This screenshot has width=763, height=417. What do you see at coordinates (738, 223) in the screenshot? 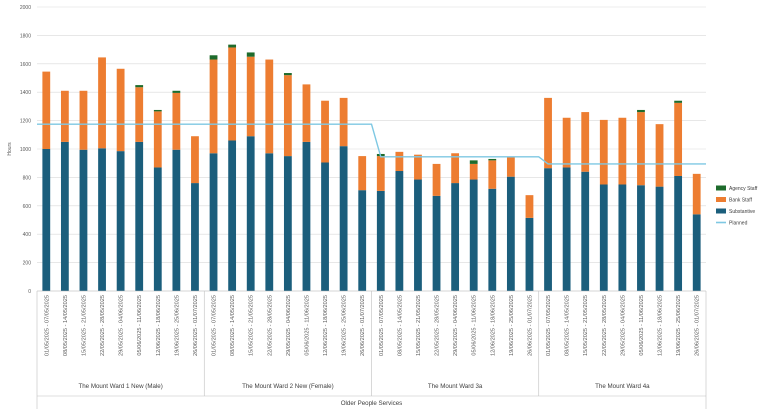
I see `legend-label: Planned` at bounding box center [738, 223].